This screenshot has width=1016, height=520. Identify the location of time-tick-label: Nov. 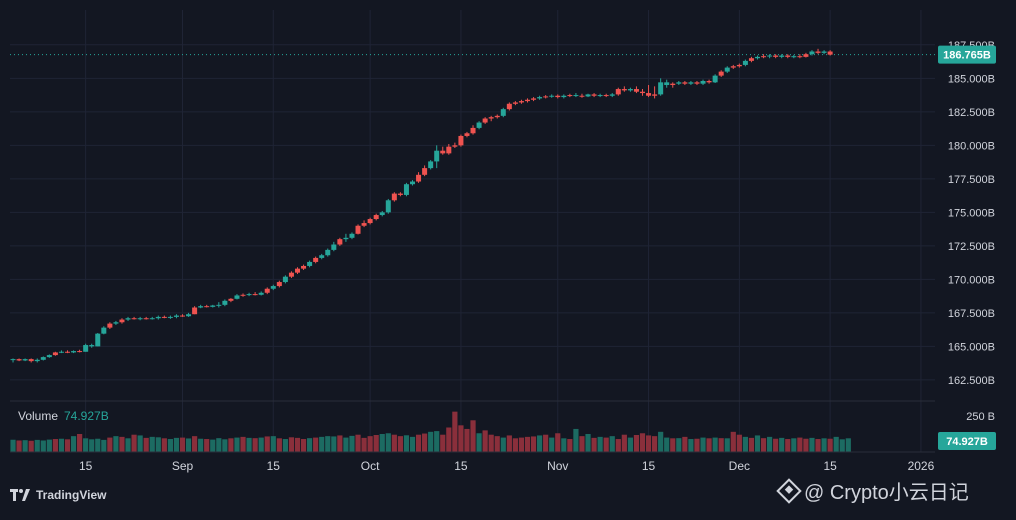
(557, 466).